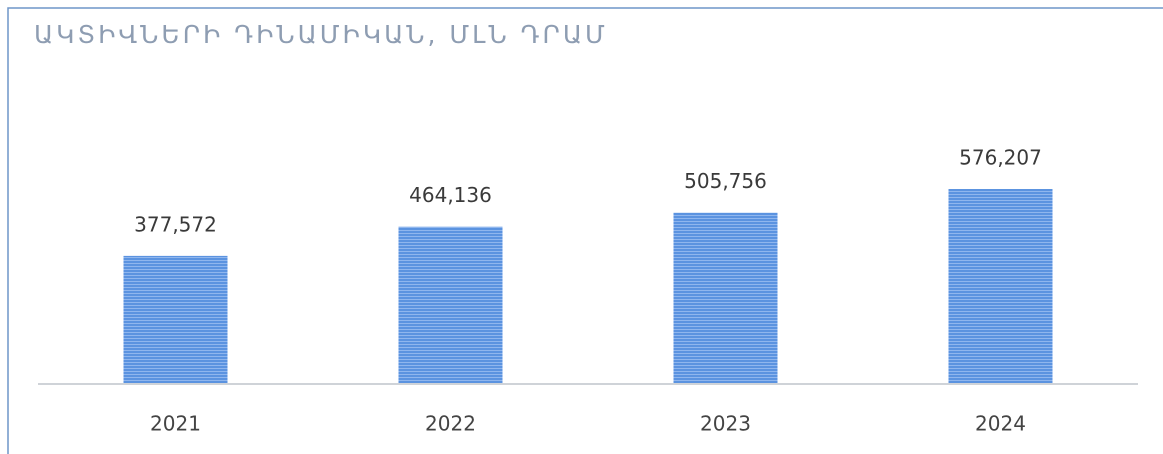 The width and height of the screenshot is (1163, 454). I want to click on x-tick-label: 2021, so click(175, 424).